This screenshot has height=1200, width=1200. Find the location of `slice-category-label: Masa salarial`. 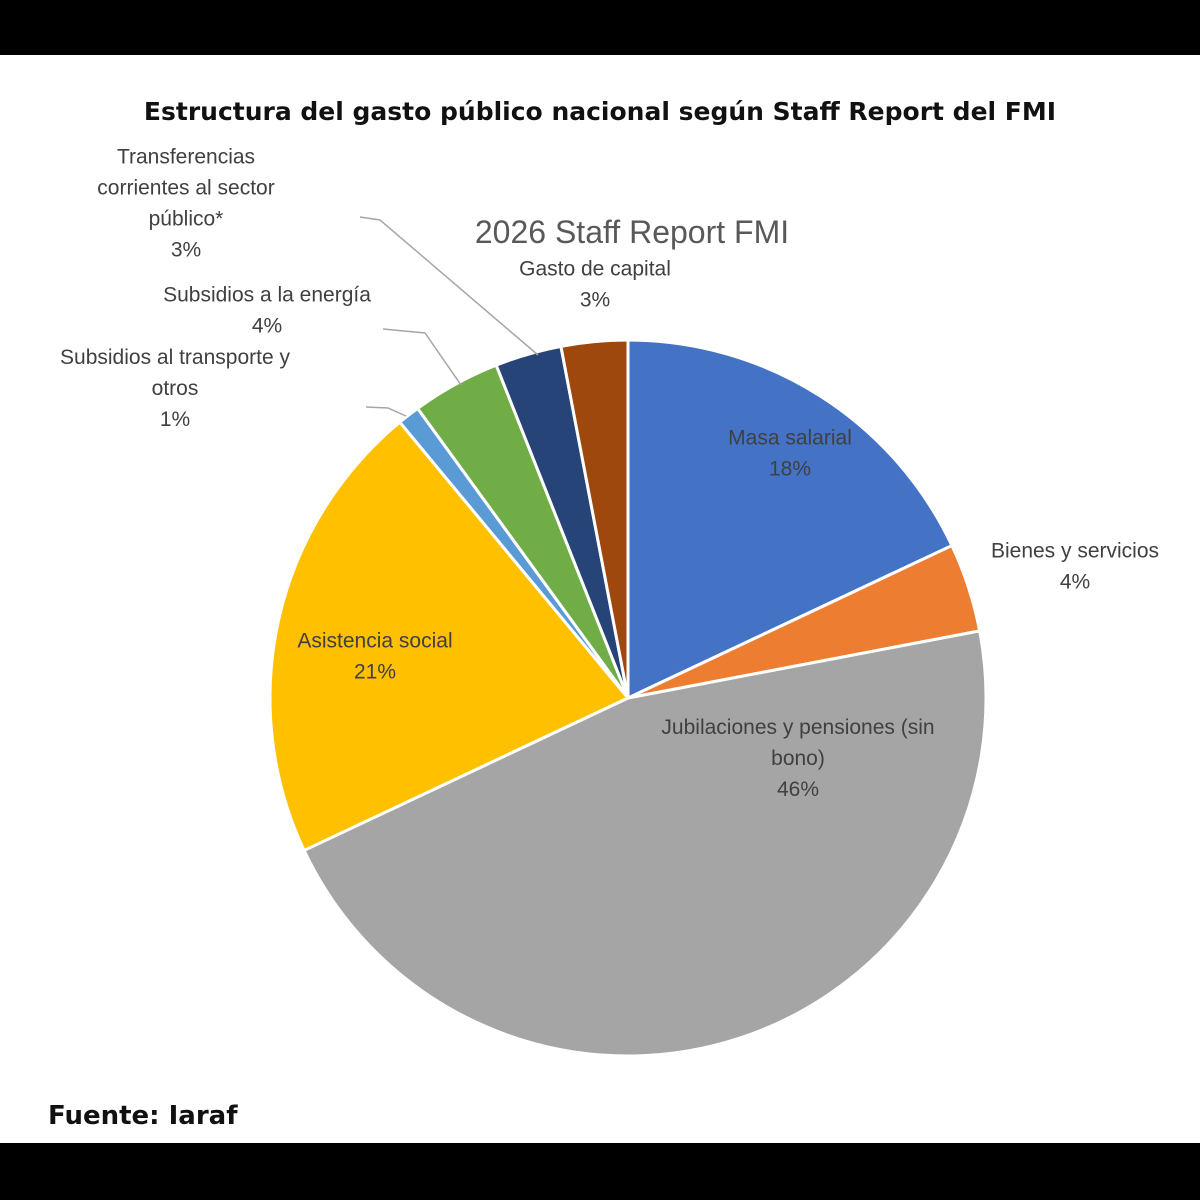

slice-category-label: Masa salarial is located at coordinates (790, 438).